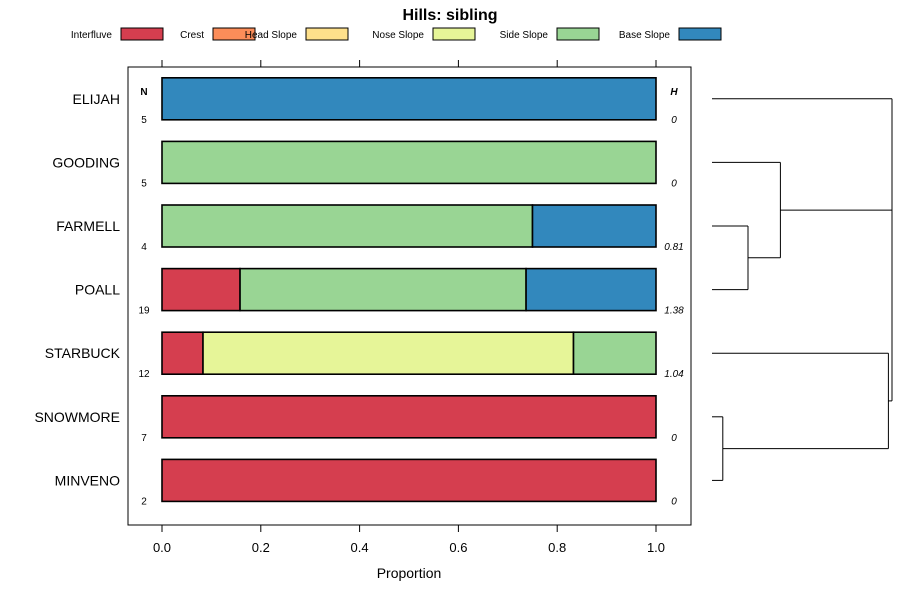 Image resolution: width=900 pixels, height=600 pixels. What do you see at coordinates (674, 438) in the screenshot?
I see `row-h-snowmore: 0` at bounding box center [674, 438].